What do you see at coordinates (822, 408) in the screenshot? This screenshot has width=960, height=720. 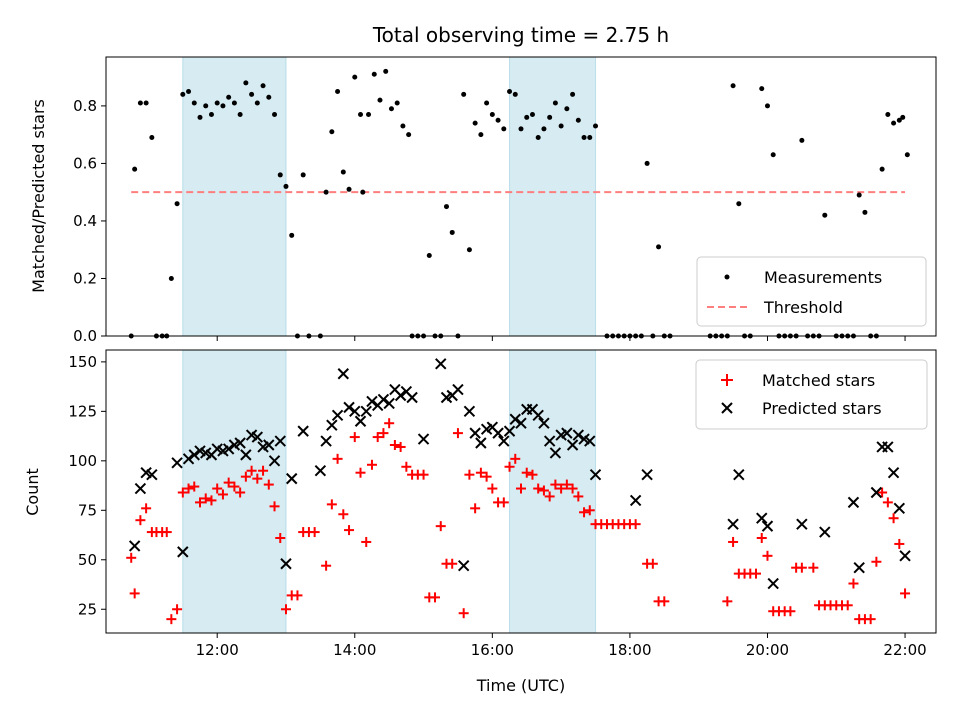 I see `legend-predicted-label: Predicted stars` at bounding box center [822, 408].